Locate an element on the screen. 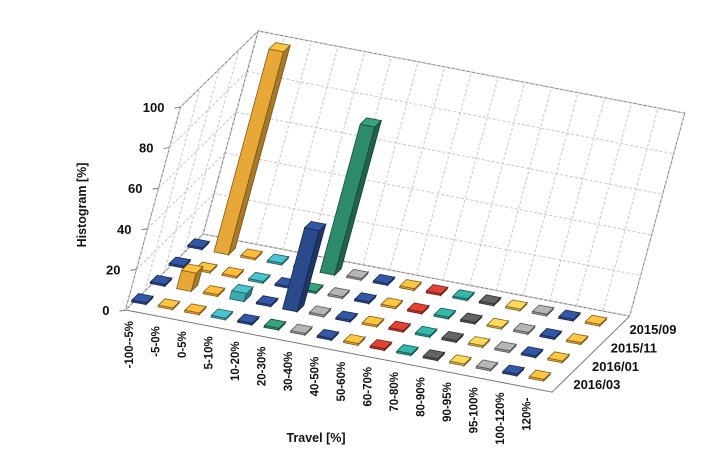 This screenshot has width=706, height=468. y-tick-label: 100 is located at coordinates (154, 107).